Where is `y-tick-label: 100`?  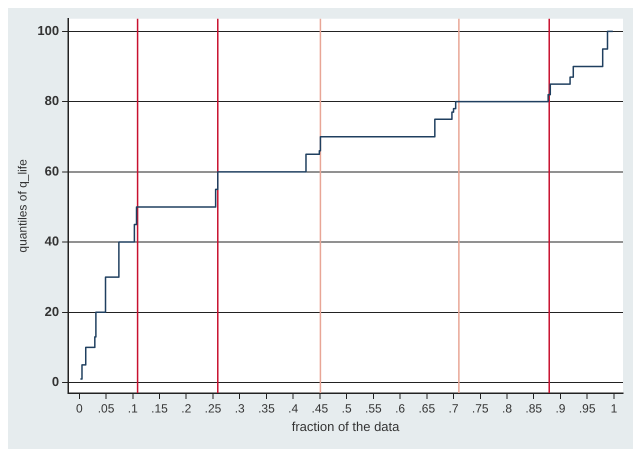 y-tick-label: 100 is located at coordinates (48, 30).